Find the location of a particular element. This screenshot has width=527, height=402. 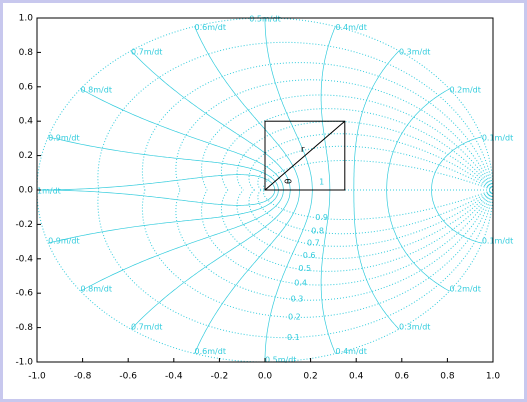

damping-label: 0.7 is located at coordinates (313, 243).